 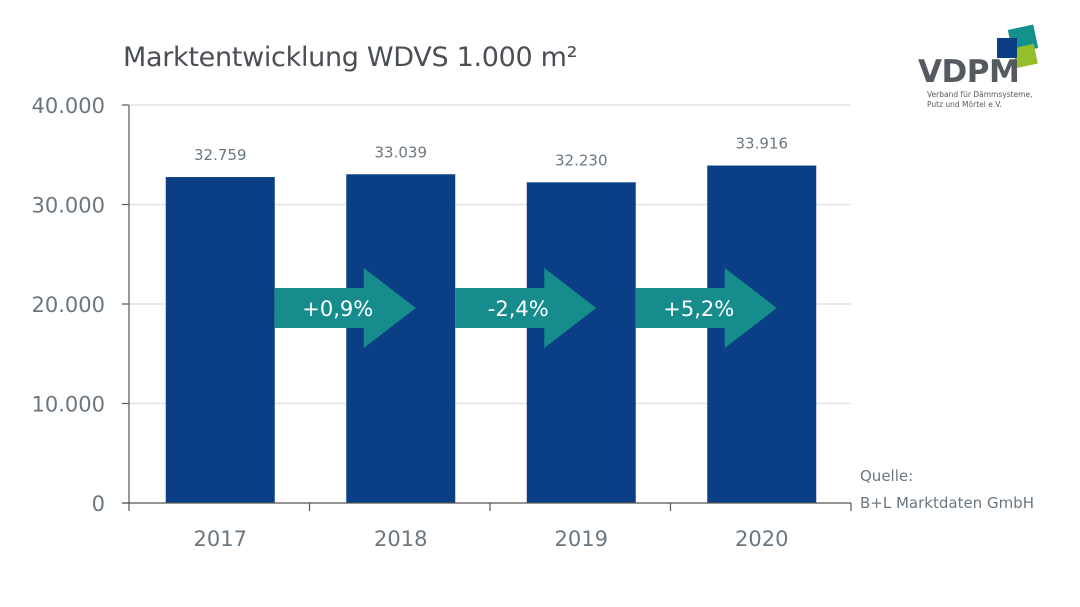 What do you see at coordinates (68, 206) in the screenshot?
I see `y-tick-label: 30.000` at bounding box center [68, 206].